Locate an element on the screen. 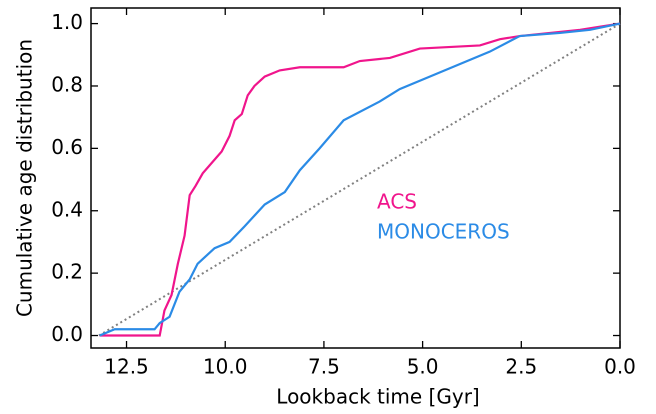 This screenshot has height=414, width=656. y-tick-label: 0.4 is located at coordinates (67, 209).